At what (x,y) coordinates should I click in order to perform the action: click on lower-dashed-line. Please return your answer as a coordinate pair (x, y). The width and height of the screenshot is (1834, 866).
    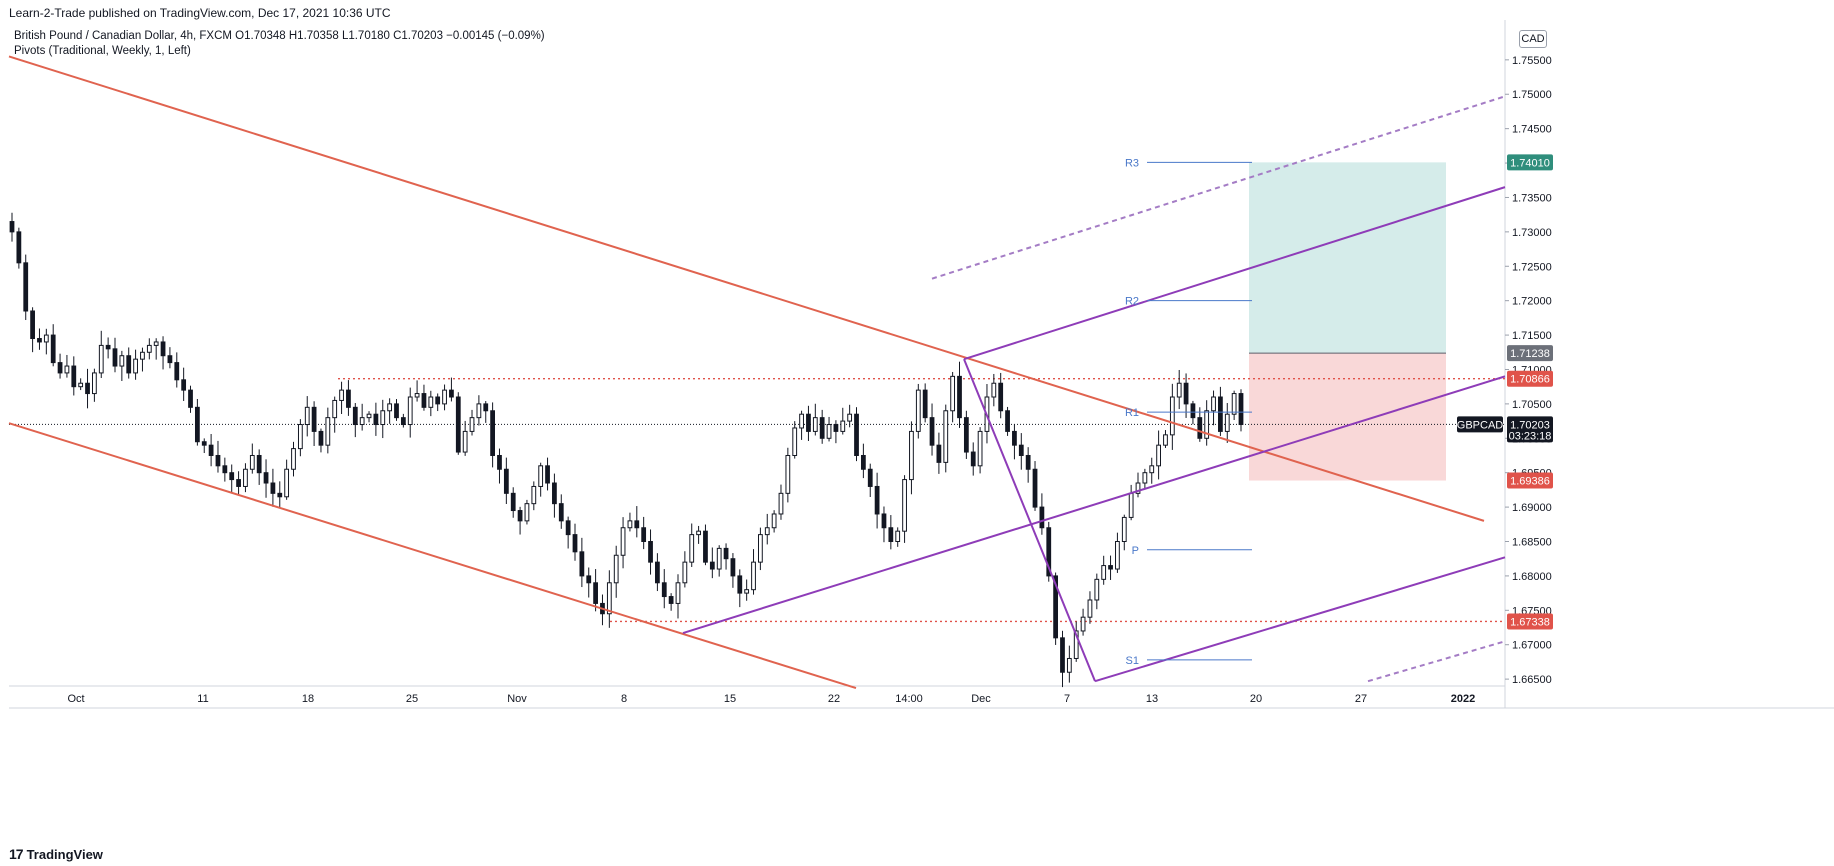
    Looking at the image, I should click on (1436, 661).